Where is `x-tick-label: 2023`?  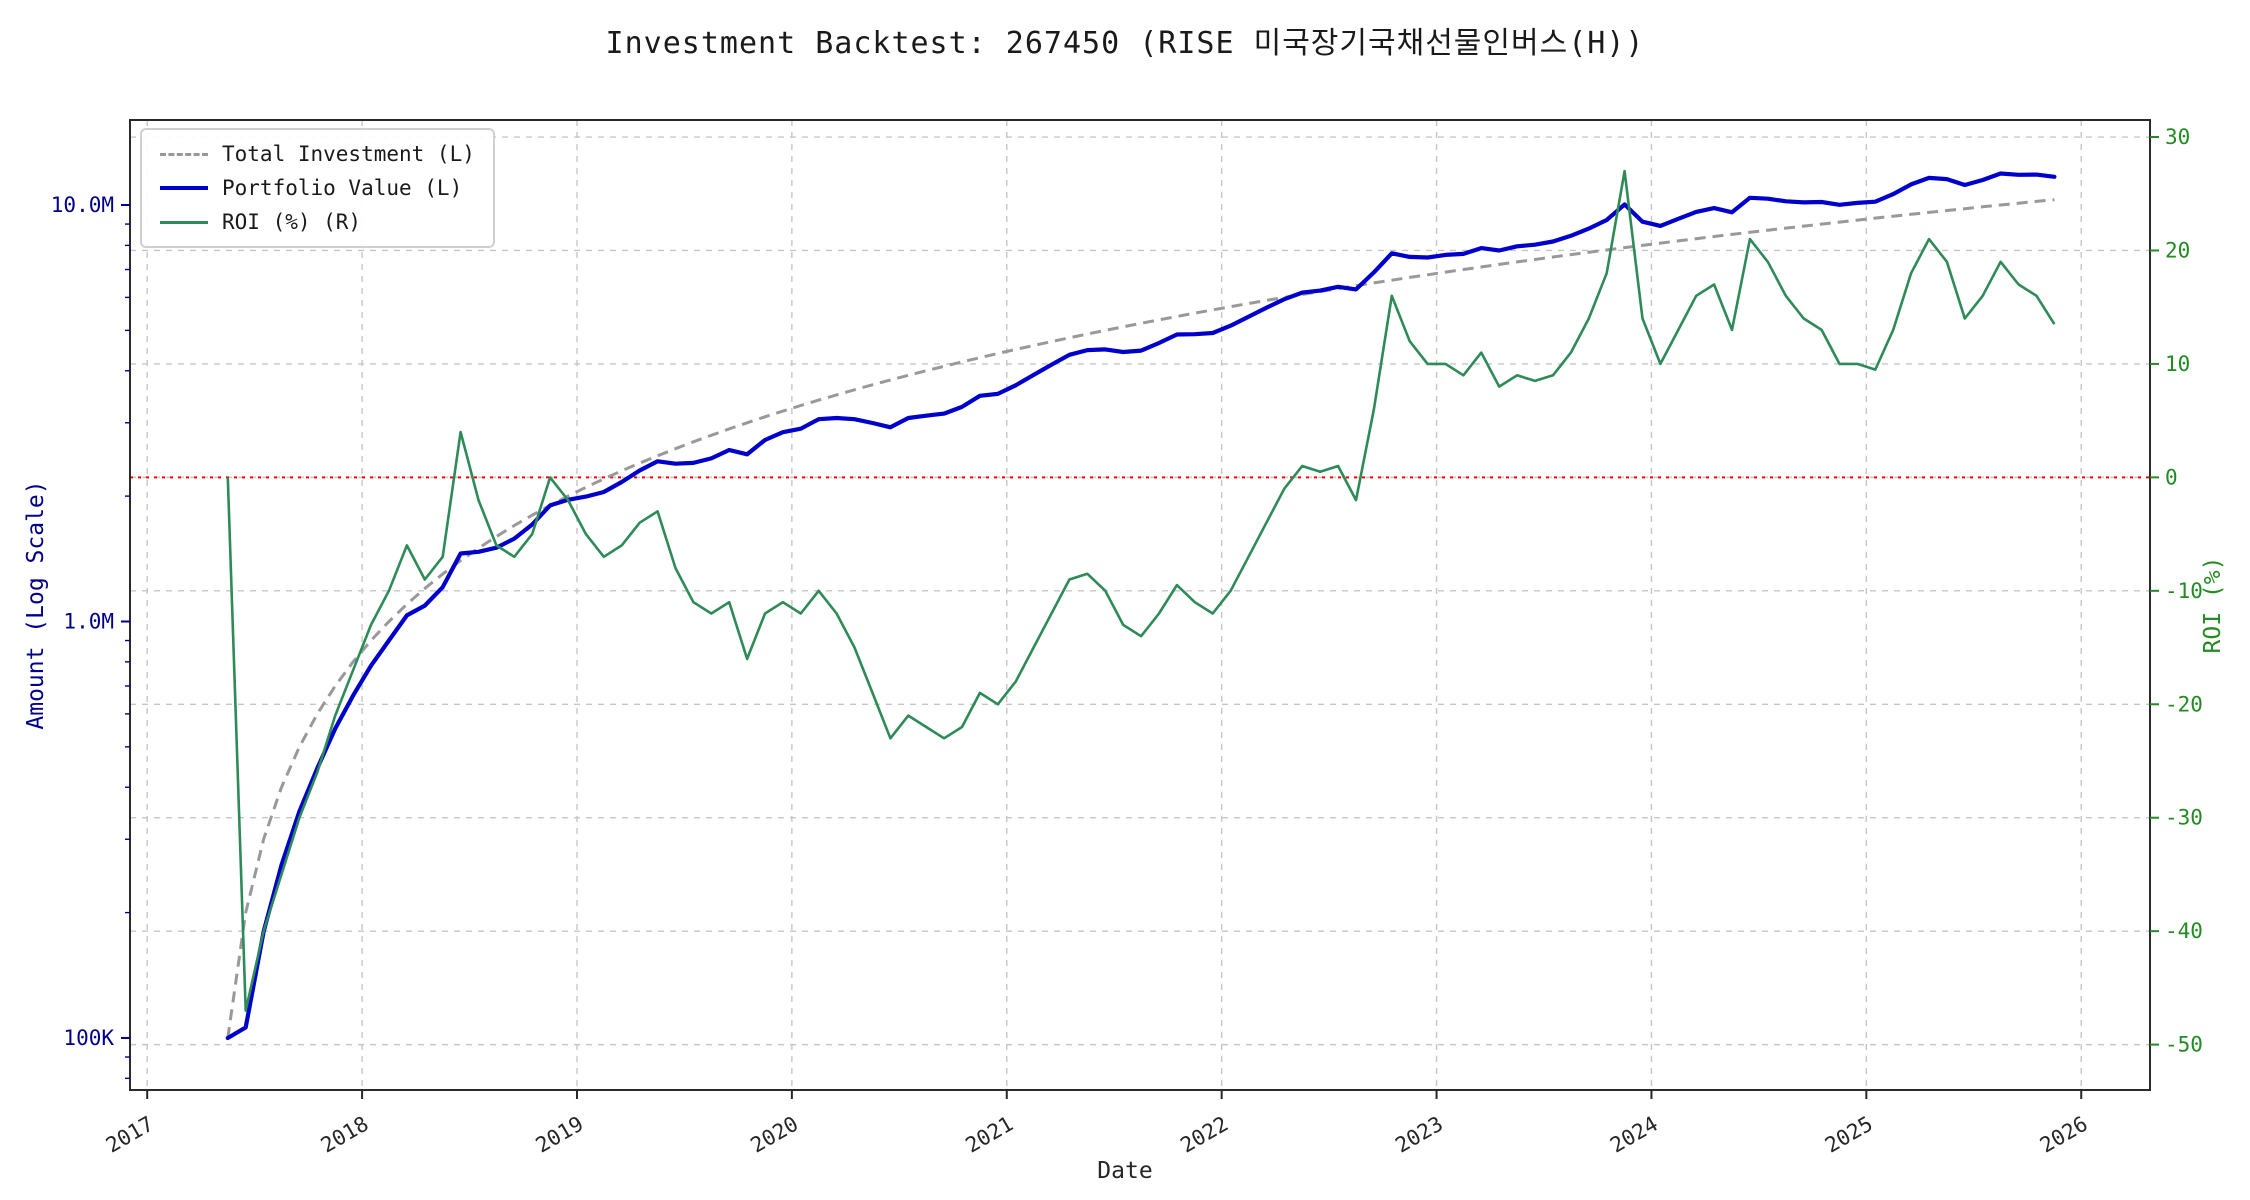
x-tick-label: 2023 is located at coordinates (1419, 1135).